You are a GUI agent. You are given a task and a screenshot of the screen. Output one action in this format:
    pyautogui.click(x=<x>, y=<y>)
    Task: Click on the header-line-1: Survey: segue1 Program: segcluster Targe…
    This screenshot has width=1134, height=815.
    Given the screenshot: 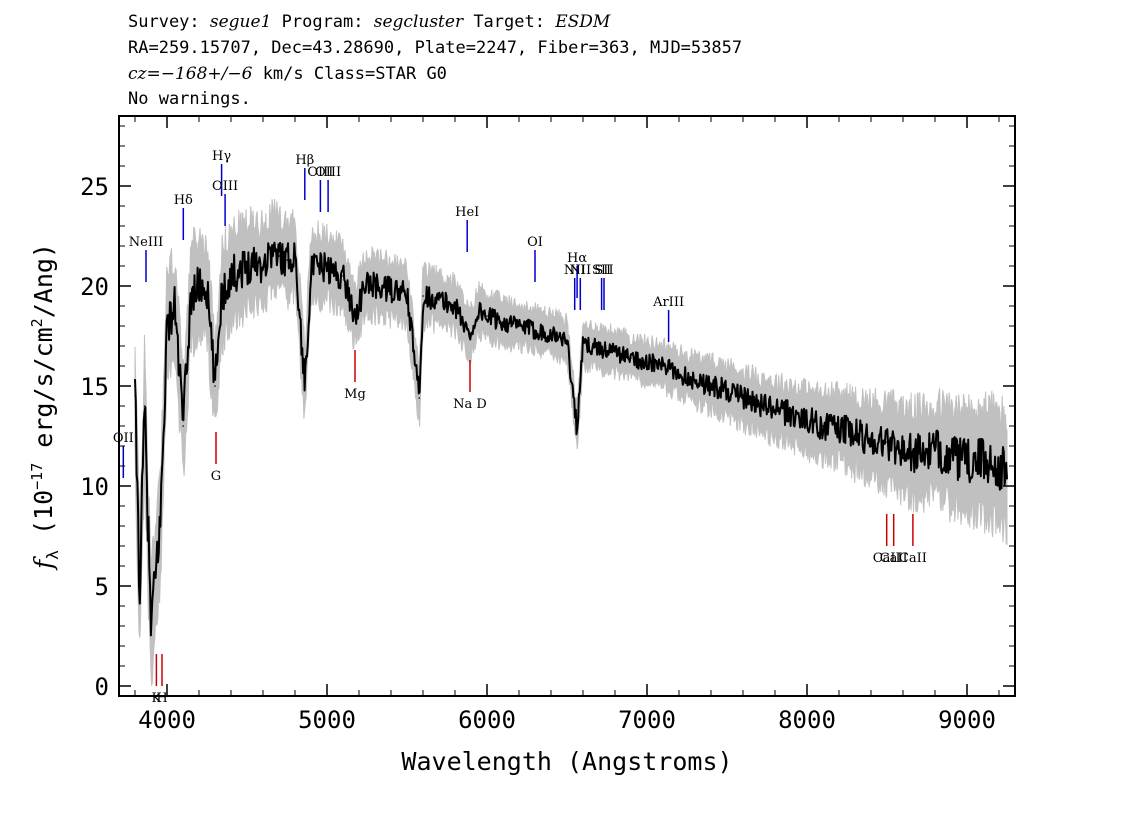 What is the action you would take?
    pyautogui.click(x=369, y=22)
    